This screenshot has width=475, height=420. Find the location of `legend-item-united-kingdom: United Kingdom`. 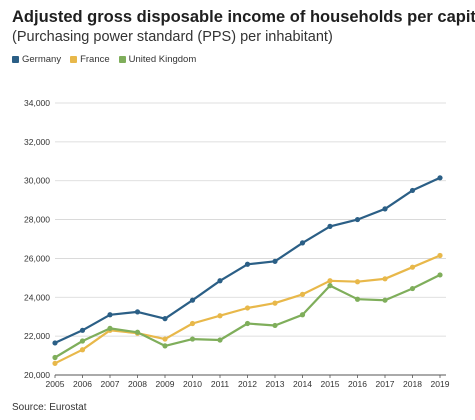

legend-item-united-kingdom: United Kingdom is located at coordinates (157, 59).